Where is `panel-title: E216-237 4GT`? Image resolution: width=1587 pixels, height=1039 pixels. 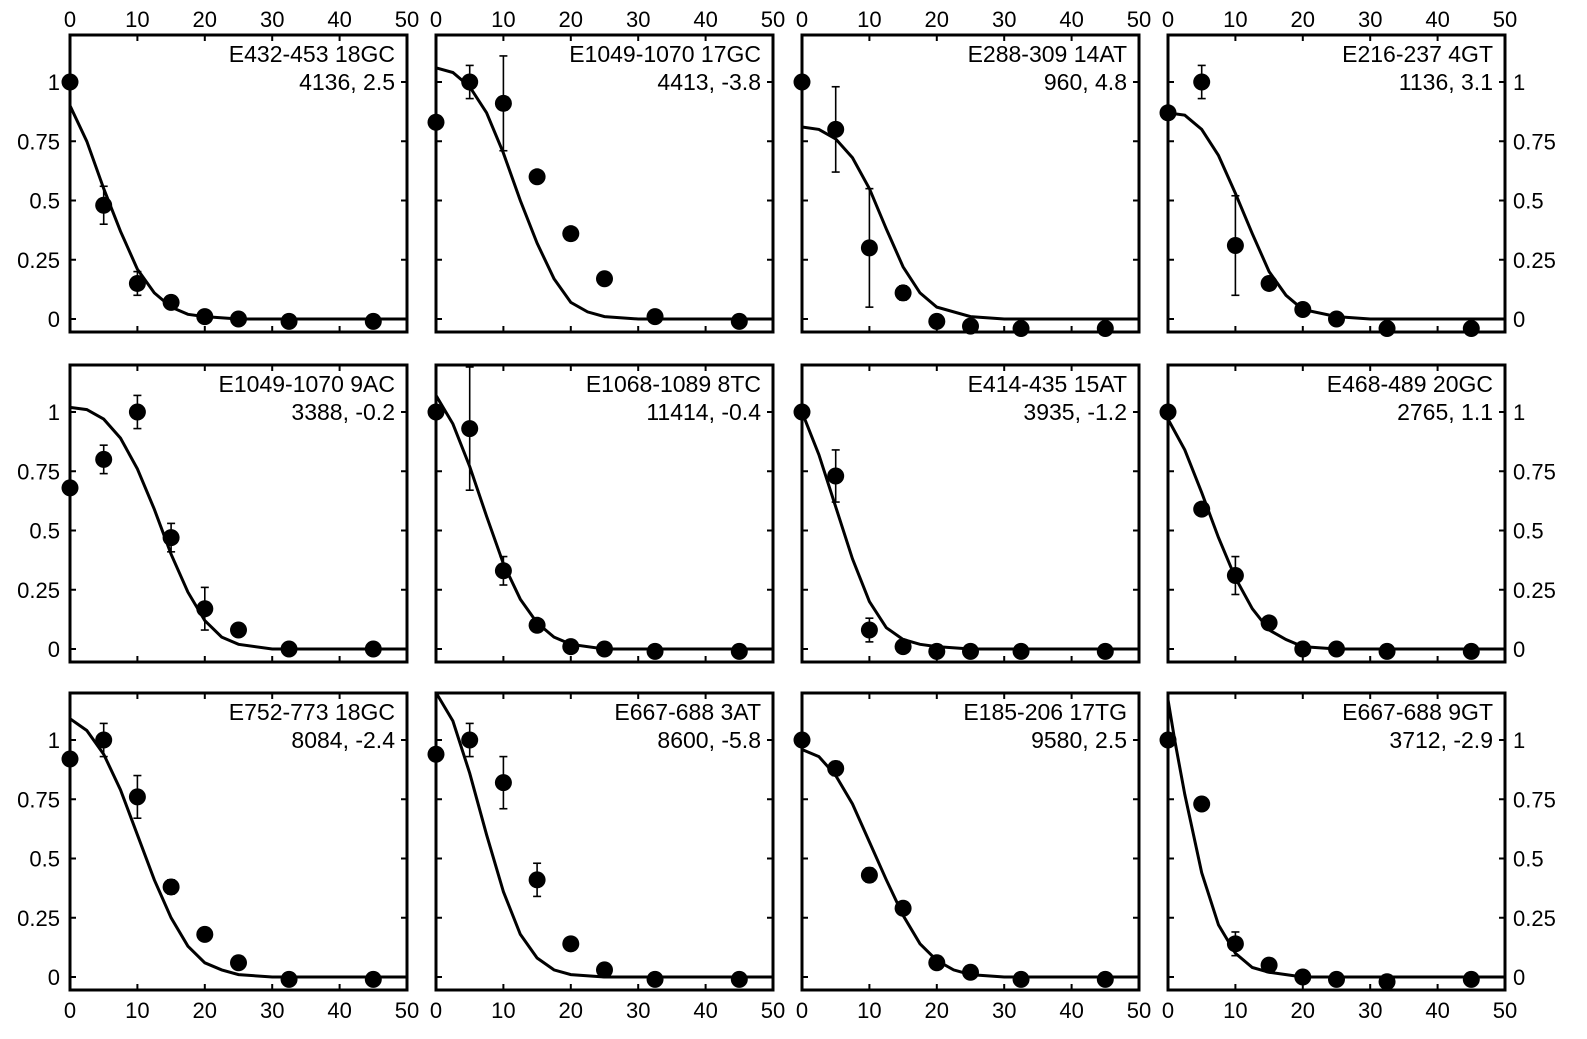
panel-title: E216-237 4GT is located at coordinates (1417, 54).